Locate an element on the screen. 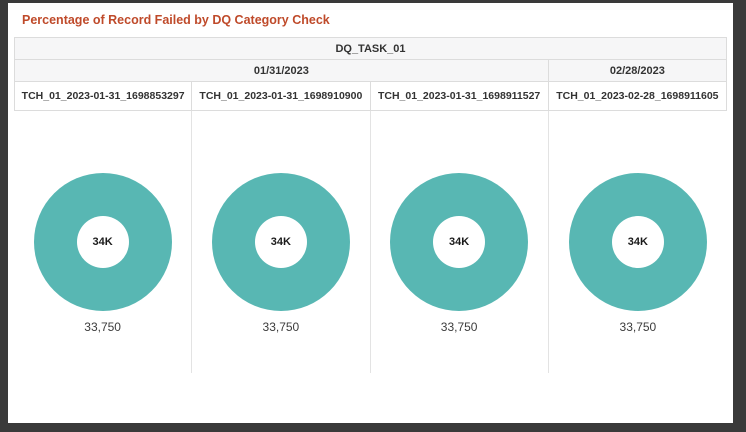  batch-header-cell: TCH_01_2023-01-31_1698911527 is located at coordinates (459, 96).